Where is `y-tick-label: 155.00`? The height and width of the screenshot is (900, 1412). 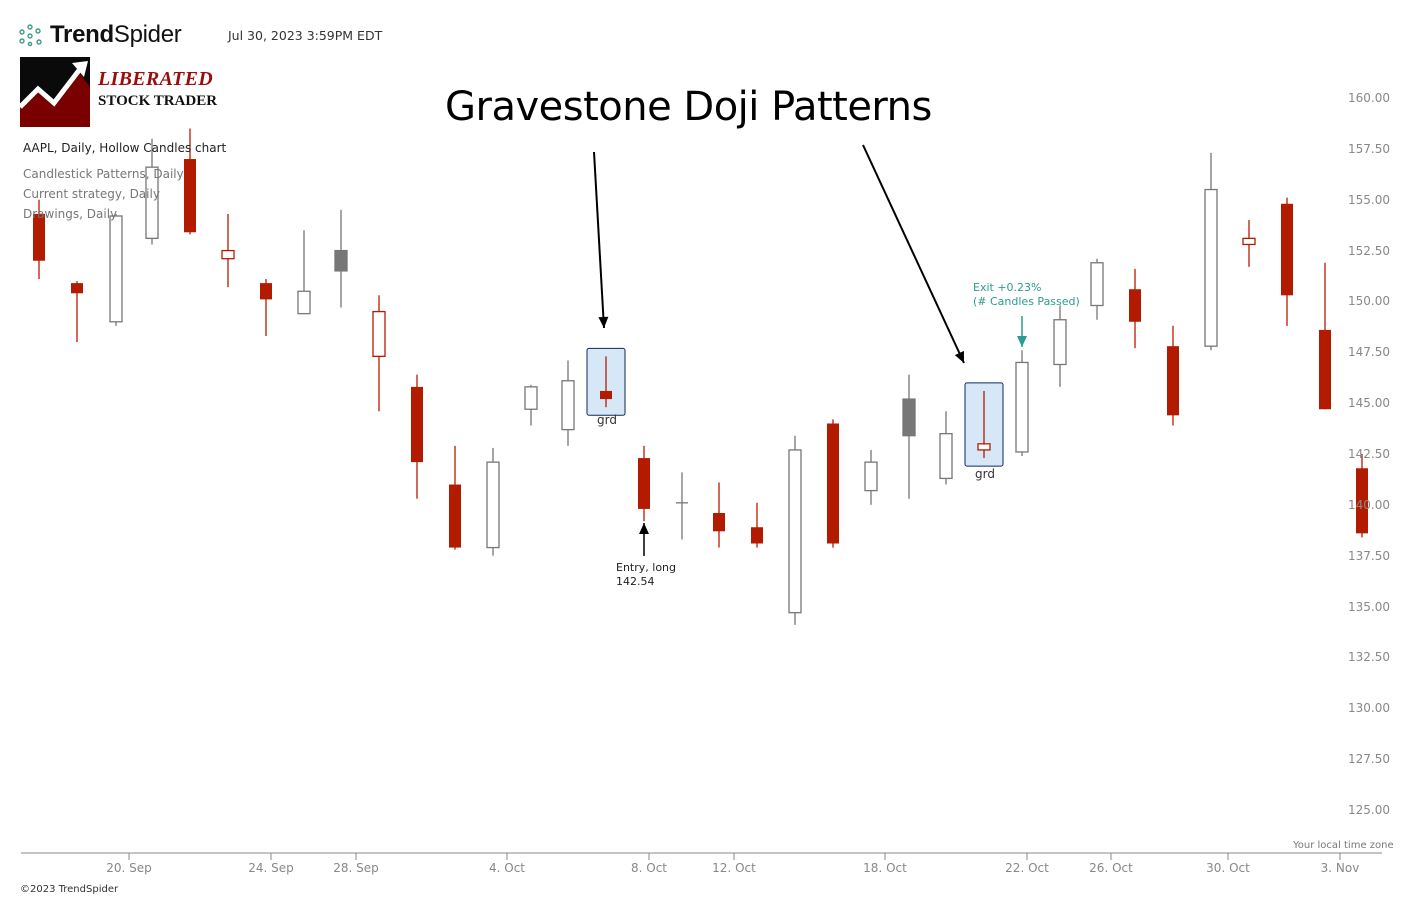 y-tick-label: 155.00 is located at coordinates (1369, 199).